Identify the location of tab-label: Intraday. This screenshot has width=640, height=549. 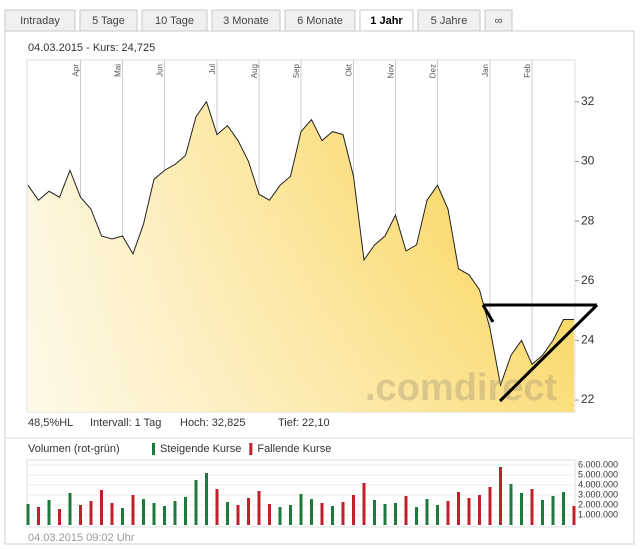
(40, 21).